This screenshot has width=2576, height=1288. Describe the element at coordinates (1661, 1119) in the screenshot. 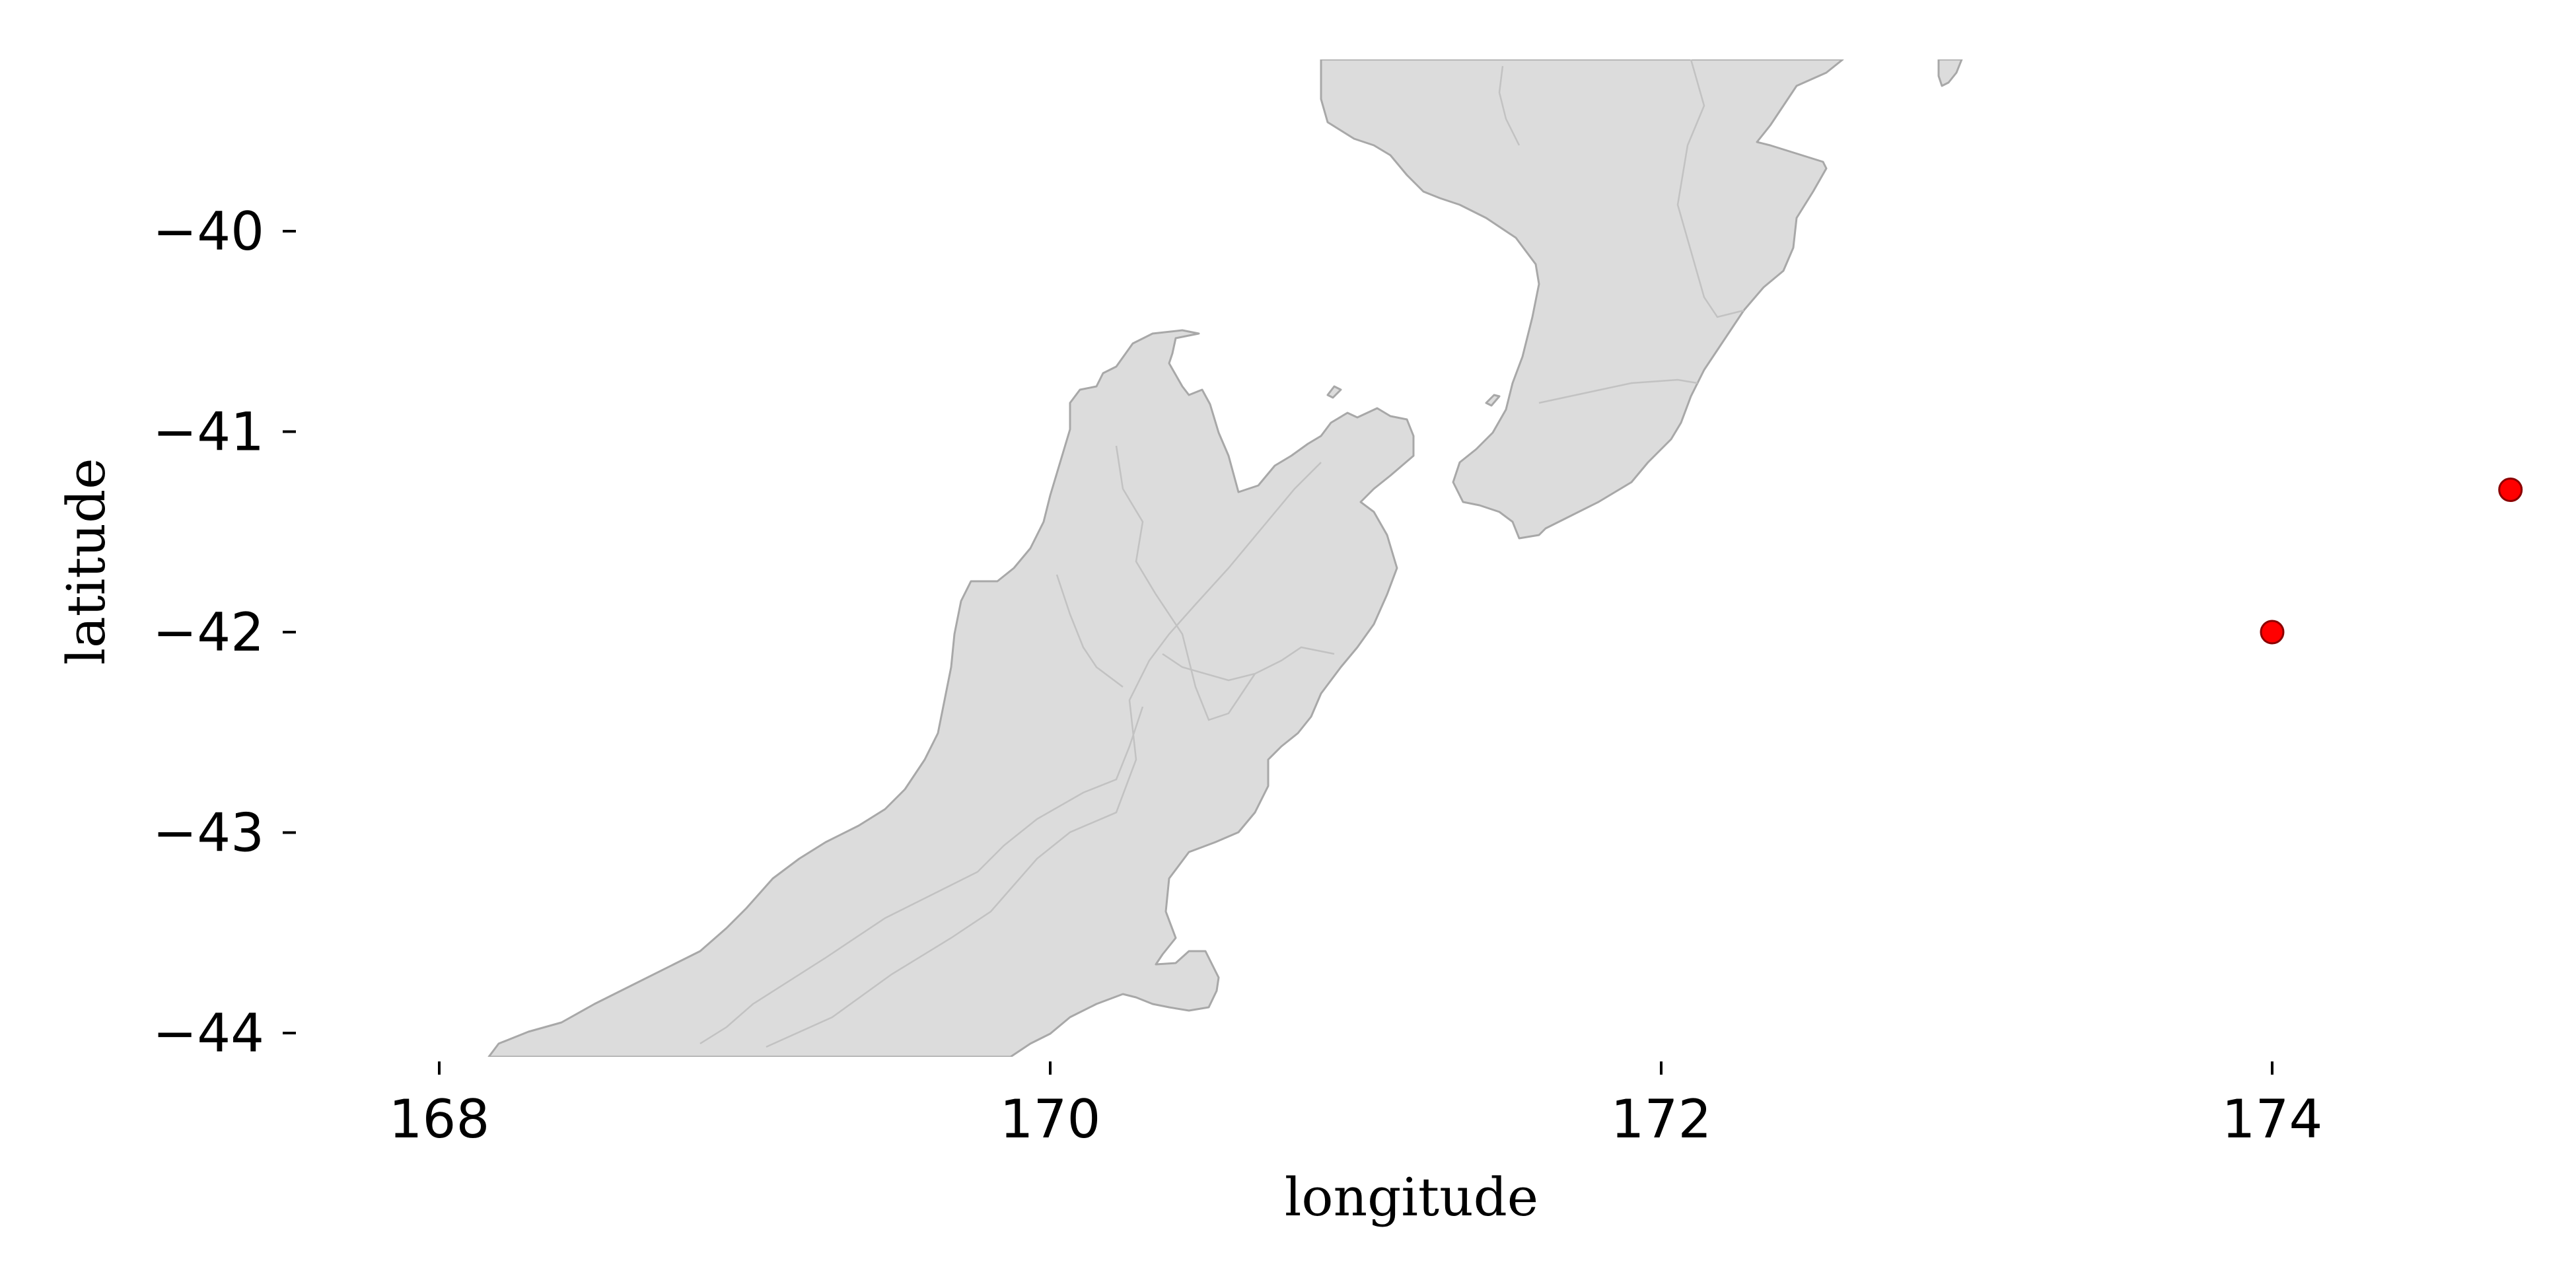

I see `x-tick-label: 172` at that location.